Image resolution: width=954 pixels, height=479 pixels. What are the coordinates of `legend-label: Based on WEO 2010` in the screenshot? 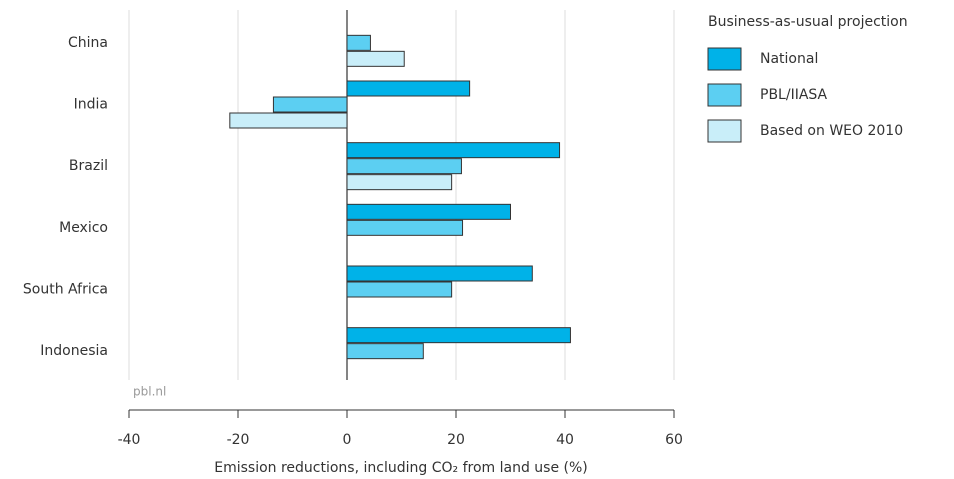 It's located at (831, 131).